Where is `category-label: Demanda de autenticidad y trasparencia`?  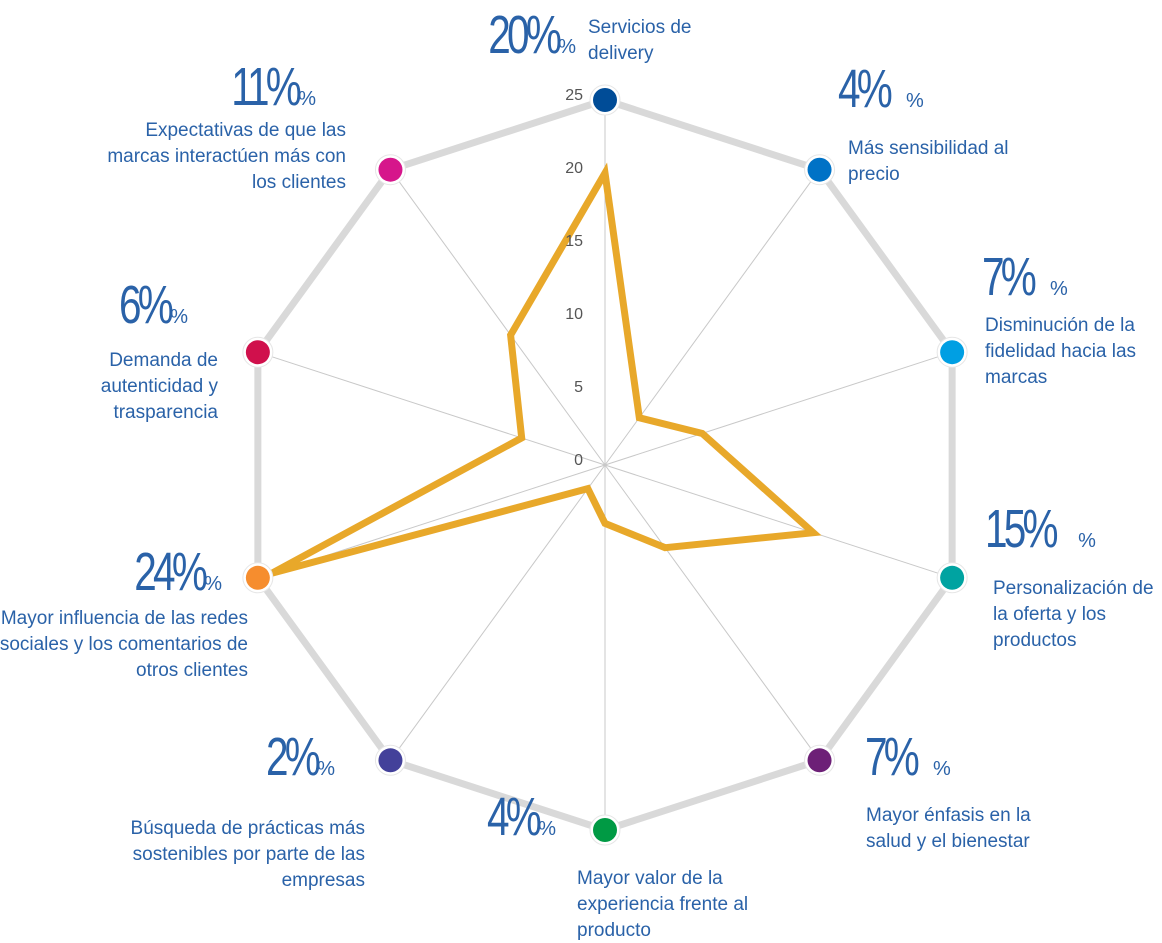 category-label: Demanda de autenticidad y trasparencia is located at coordinates (159, 386).